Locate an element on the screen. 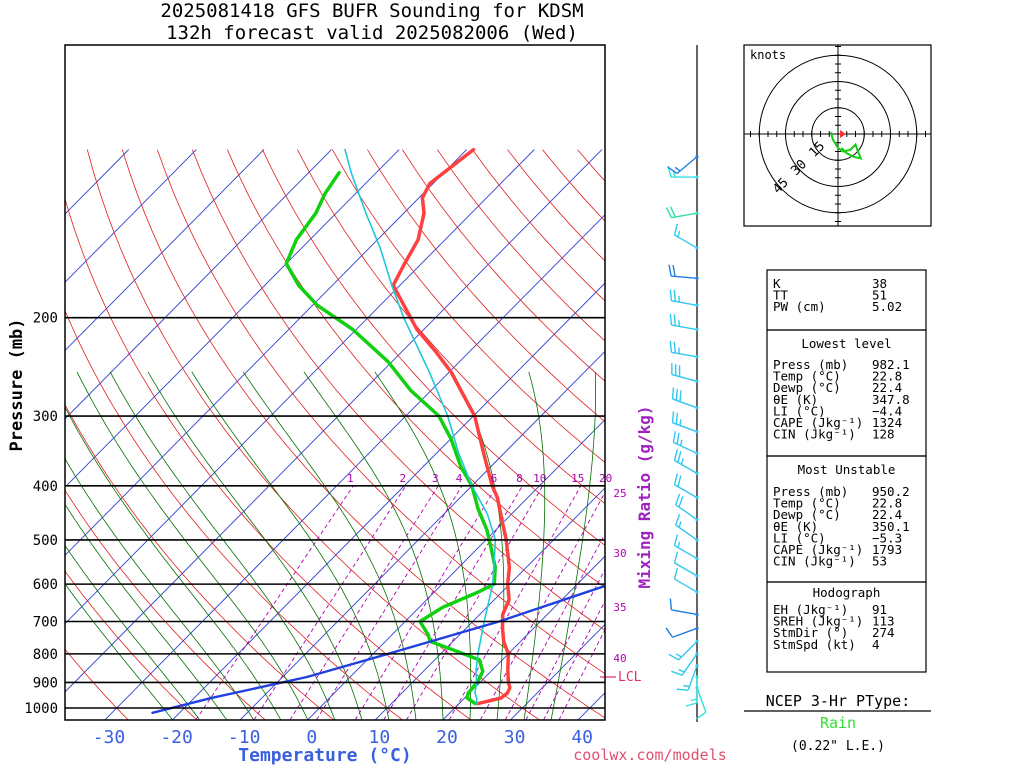  x-tick-label: 40 is located at coordinates (582, 737).